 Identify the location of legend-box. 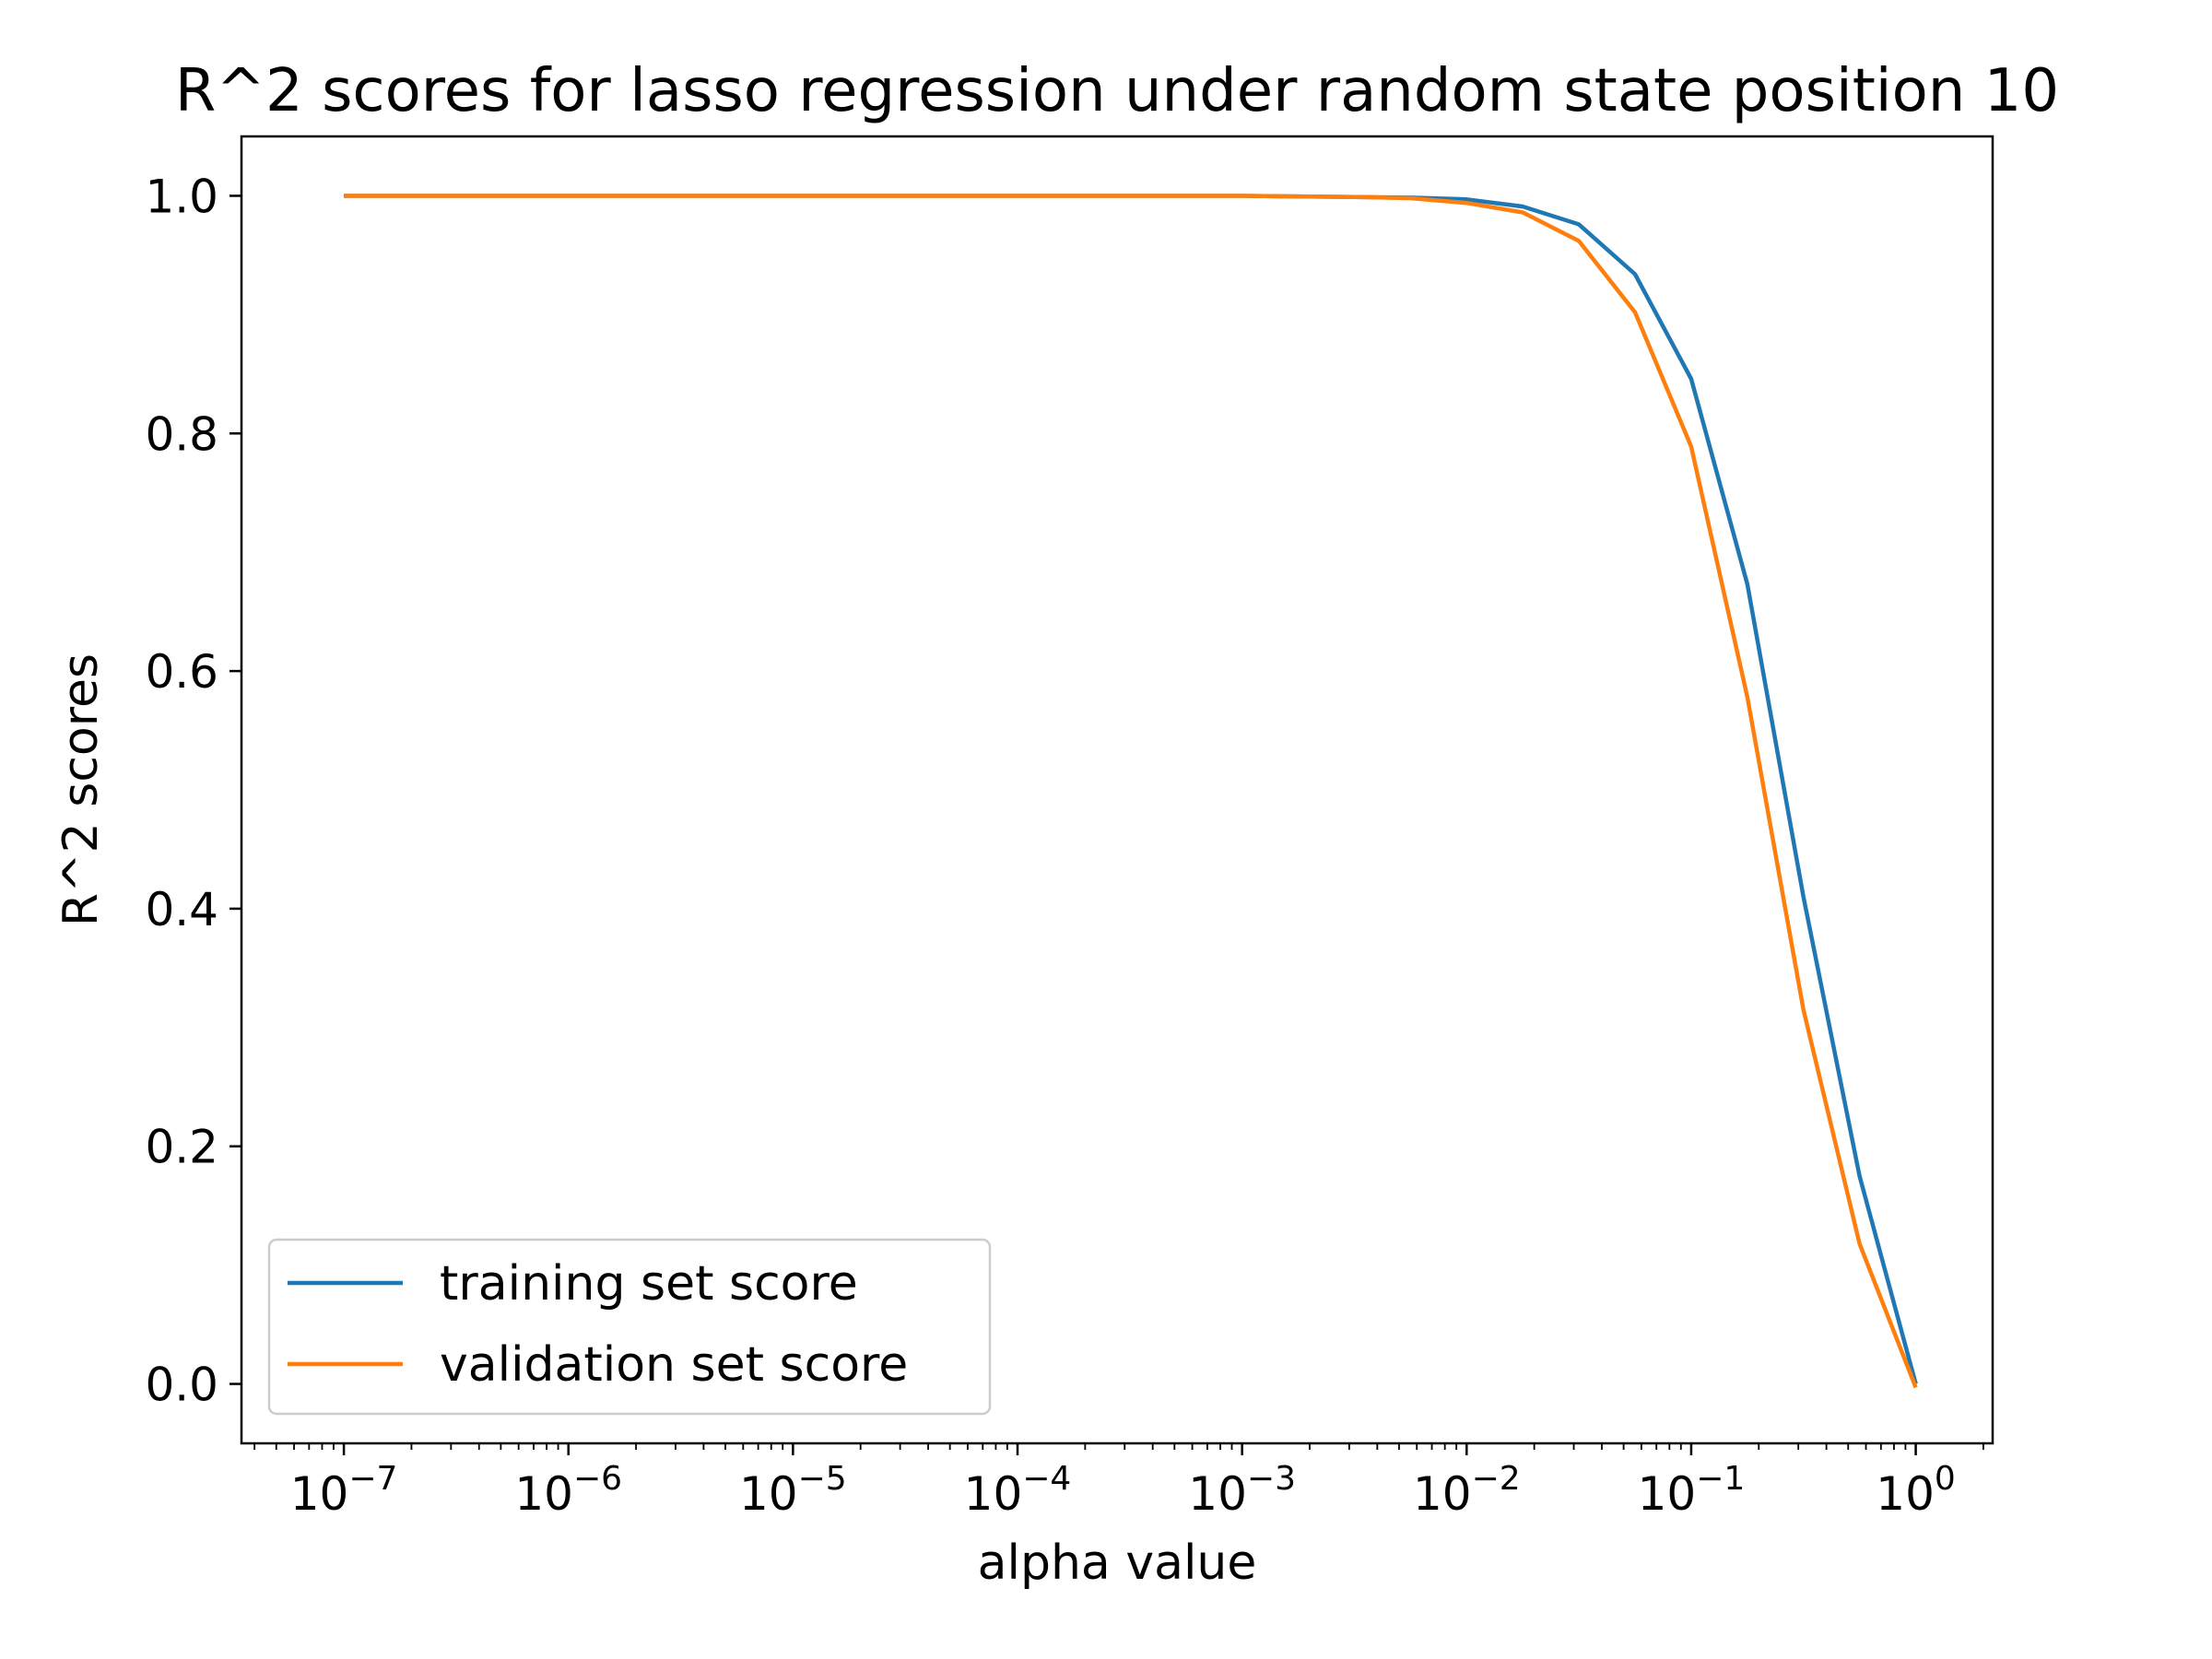
(629, 1327).